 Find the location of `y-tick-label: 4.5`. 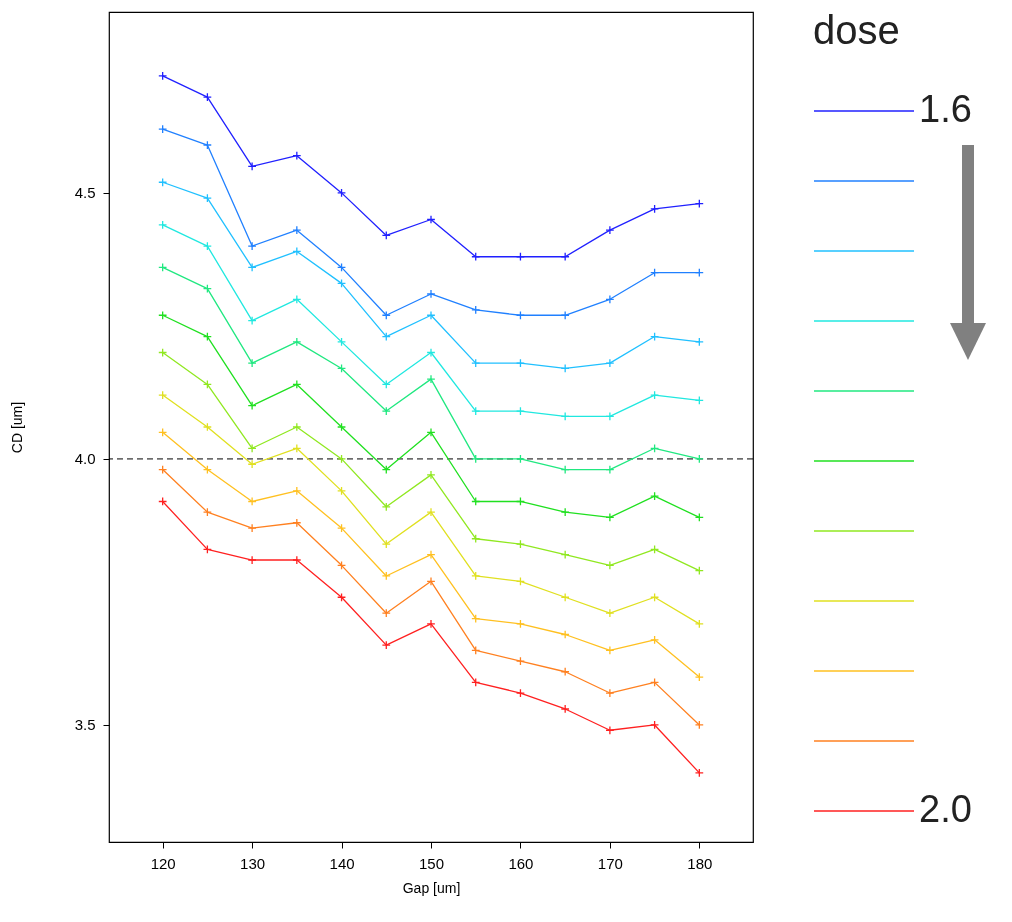

y-tick-label: 4.5 is located at coordinates (85, 193).